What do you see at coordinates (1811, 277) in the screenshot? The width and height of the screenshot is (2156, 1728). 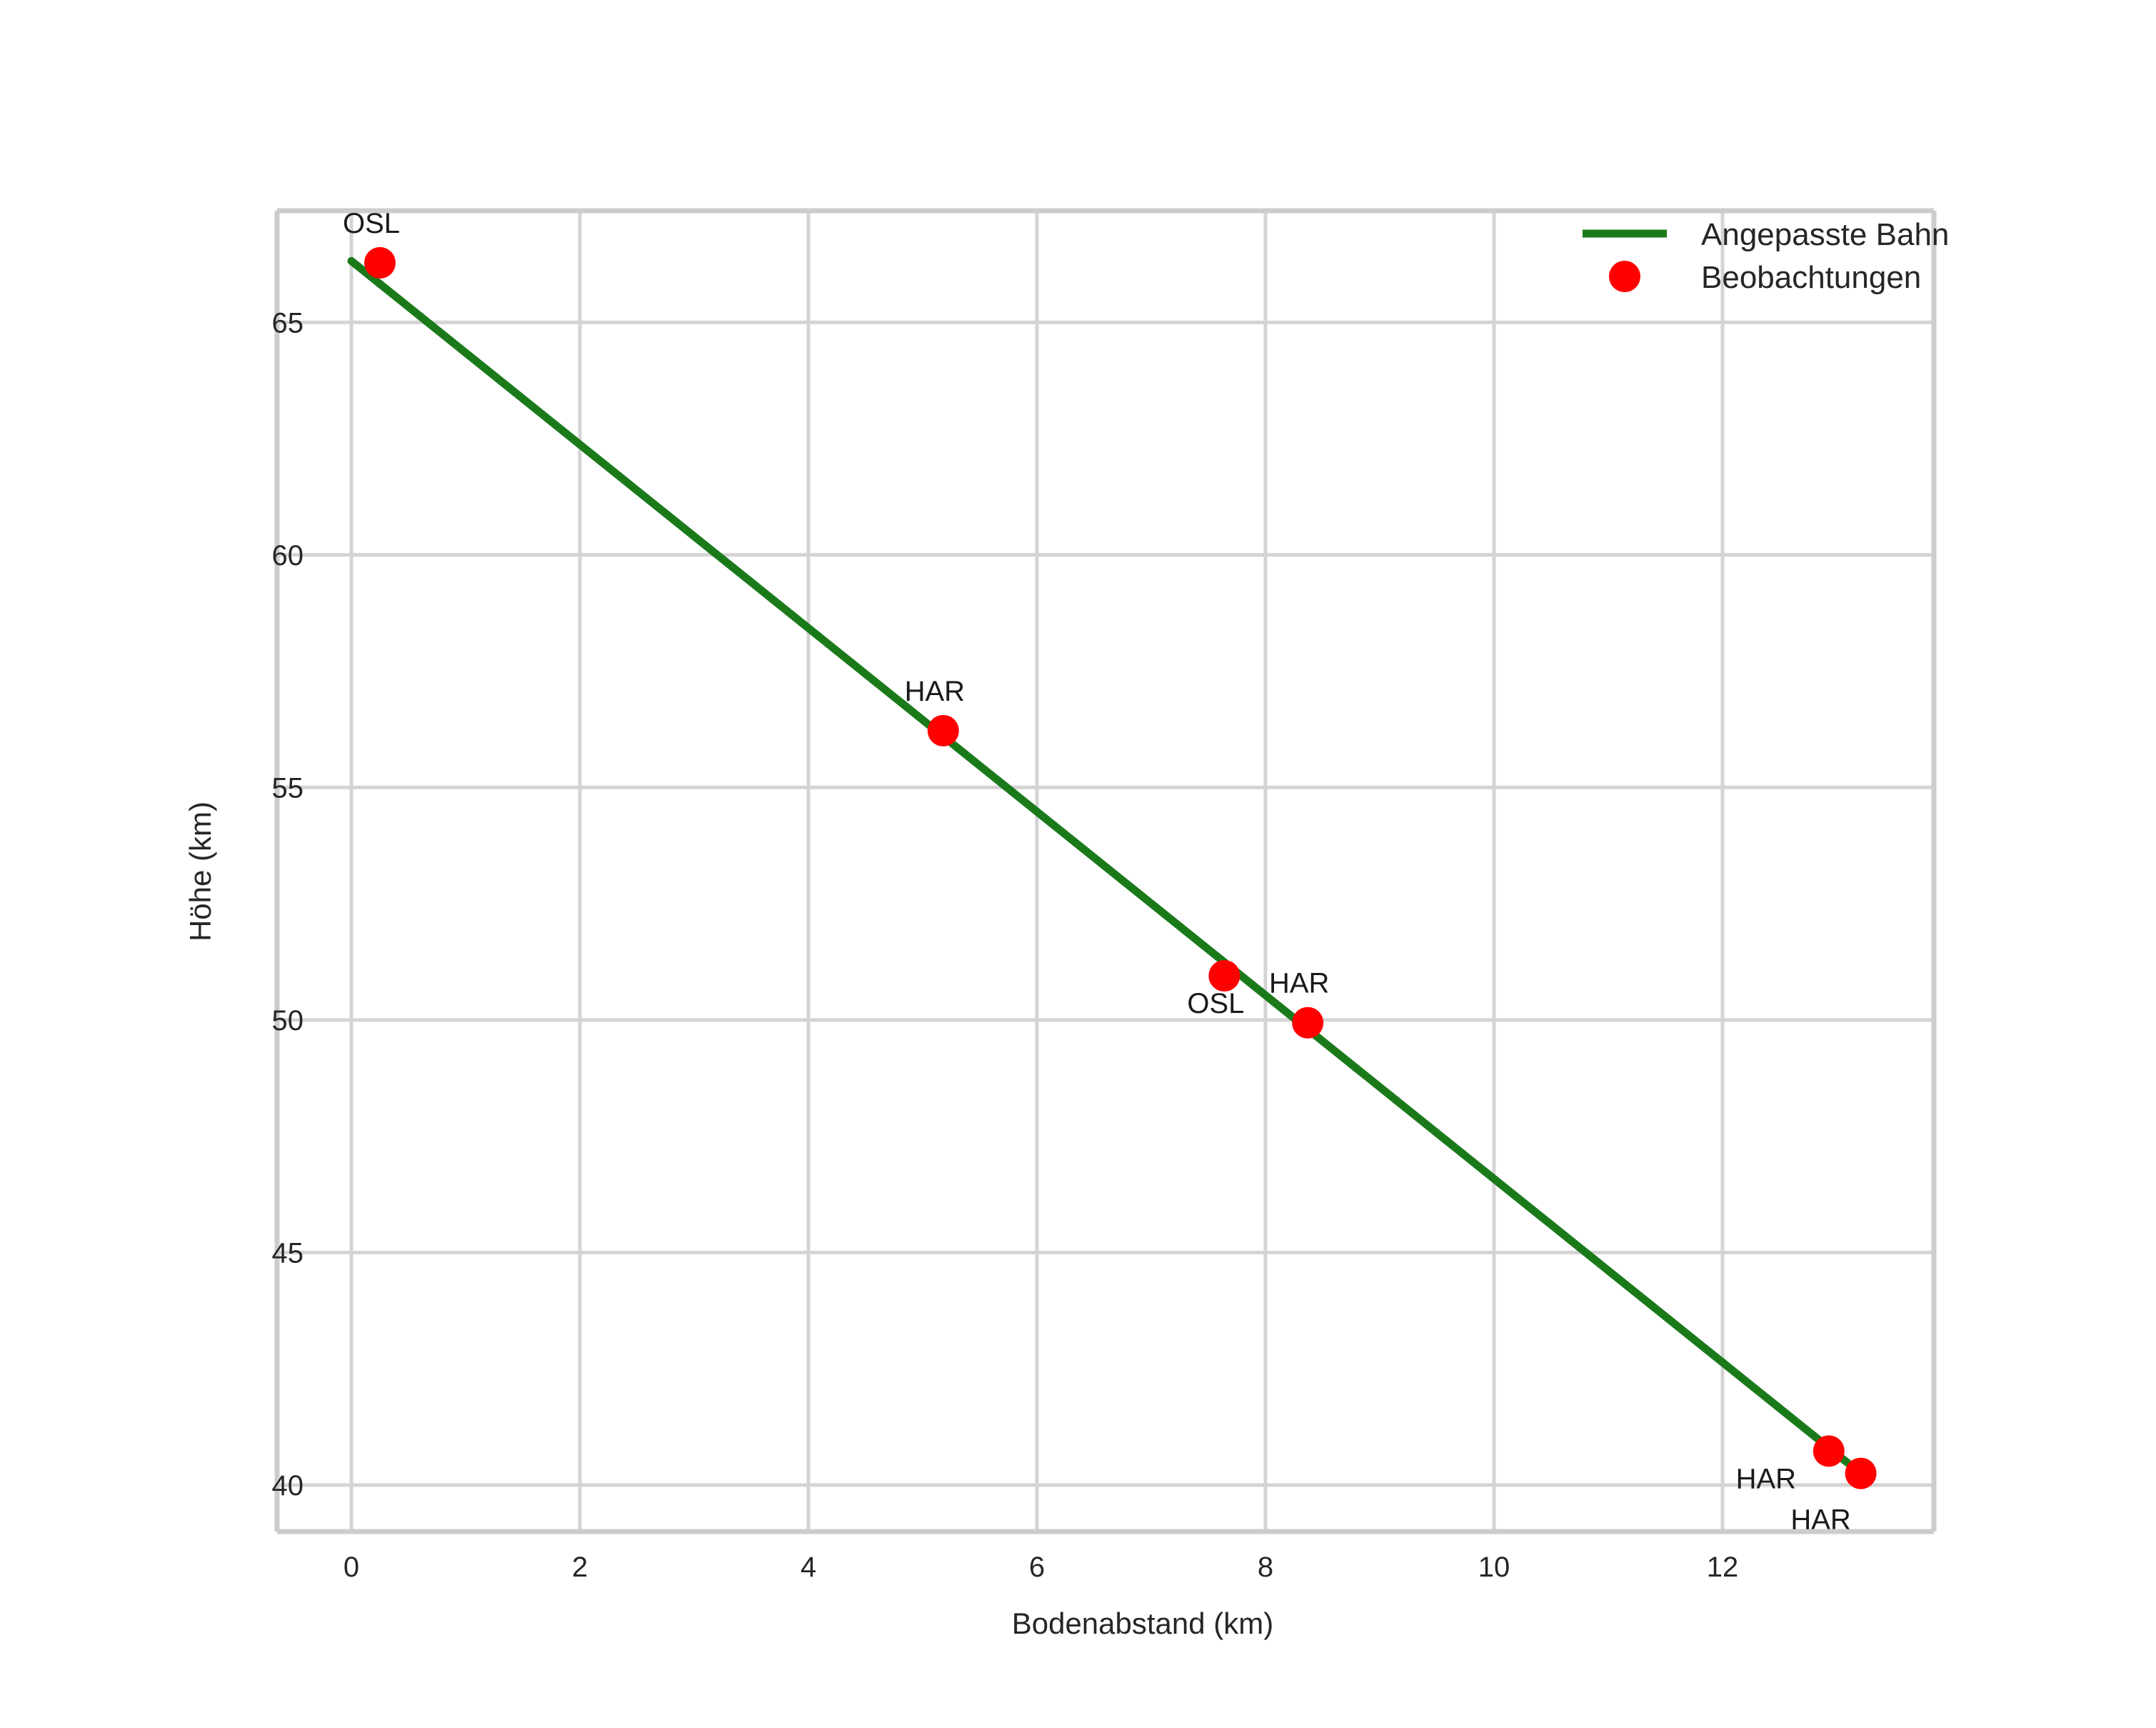 I see `legend-label: Beobachtungen` at bounding box center [1811, 277].